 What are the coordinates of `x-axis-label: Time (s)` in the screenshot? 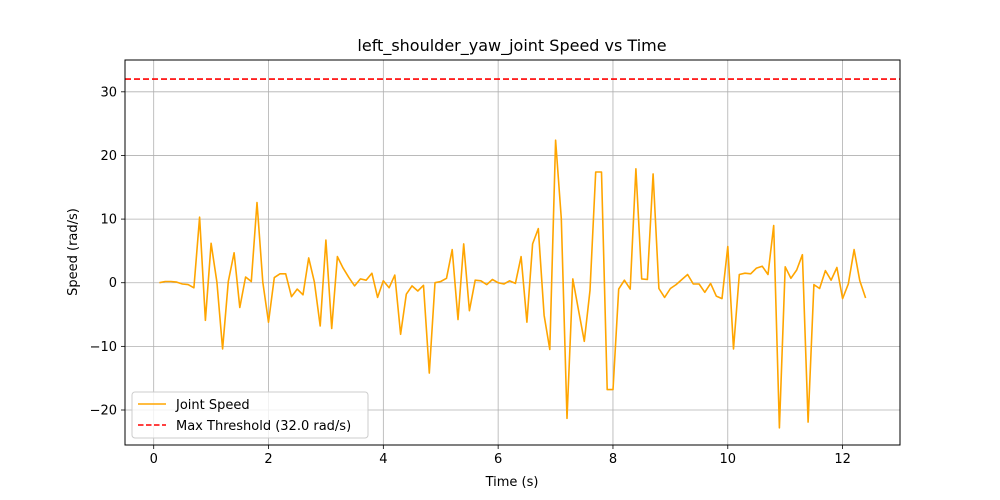 It's located at (512, 482).